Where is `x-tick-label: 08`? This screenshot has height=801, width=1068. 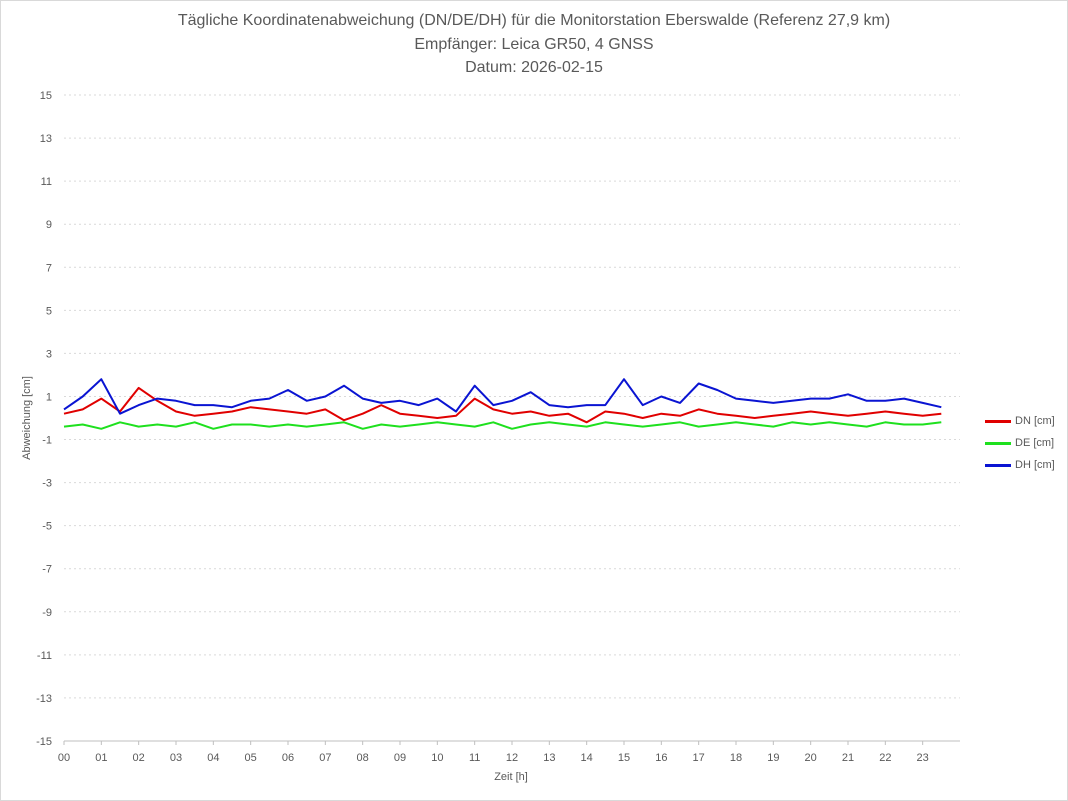
x-tick-label: 08 is located at coordinates (363, 758).